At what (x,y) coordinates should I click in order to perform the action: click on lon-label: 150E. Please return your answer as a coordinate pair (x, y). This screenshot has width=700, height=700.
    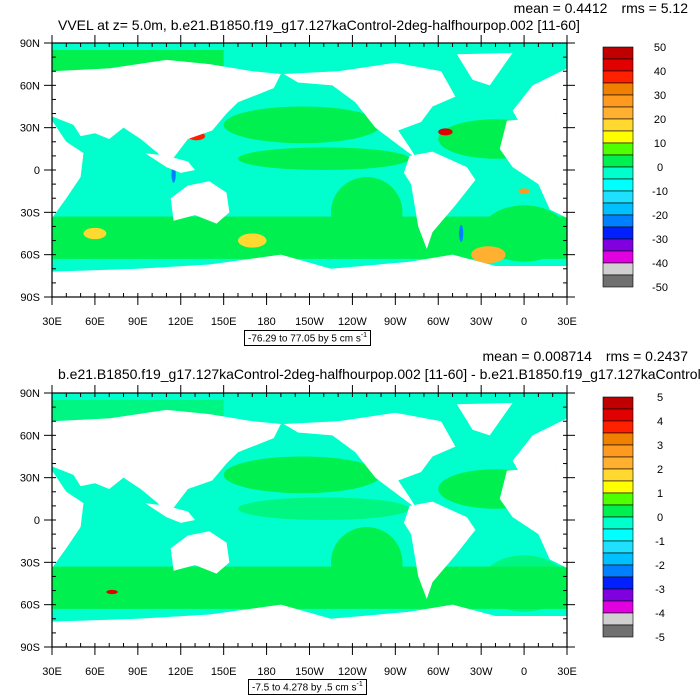
    Looking at the image, I should click on (224, 672).